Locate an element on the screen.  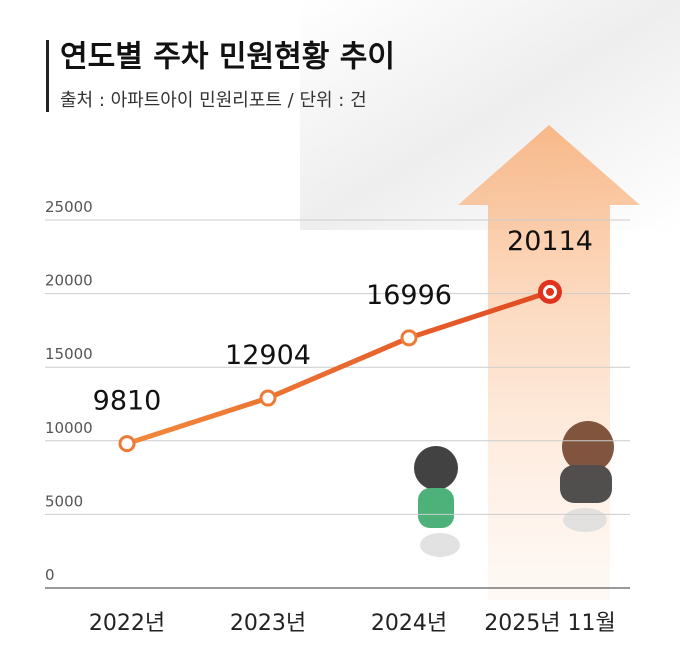
x-tick-label: 2022년 is located at coordinates (127, 623).